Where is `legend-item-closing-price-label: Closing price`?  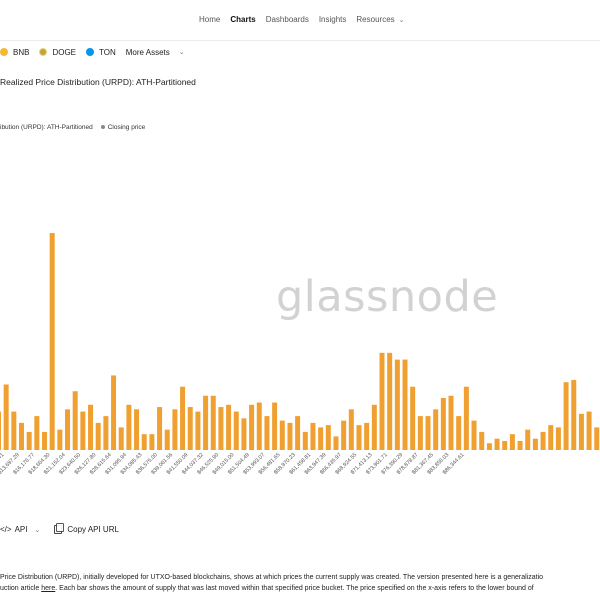
legend-item-closing-price-label: Closing price is located at coordinates (126, 127).